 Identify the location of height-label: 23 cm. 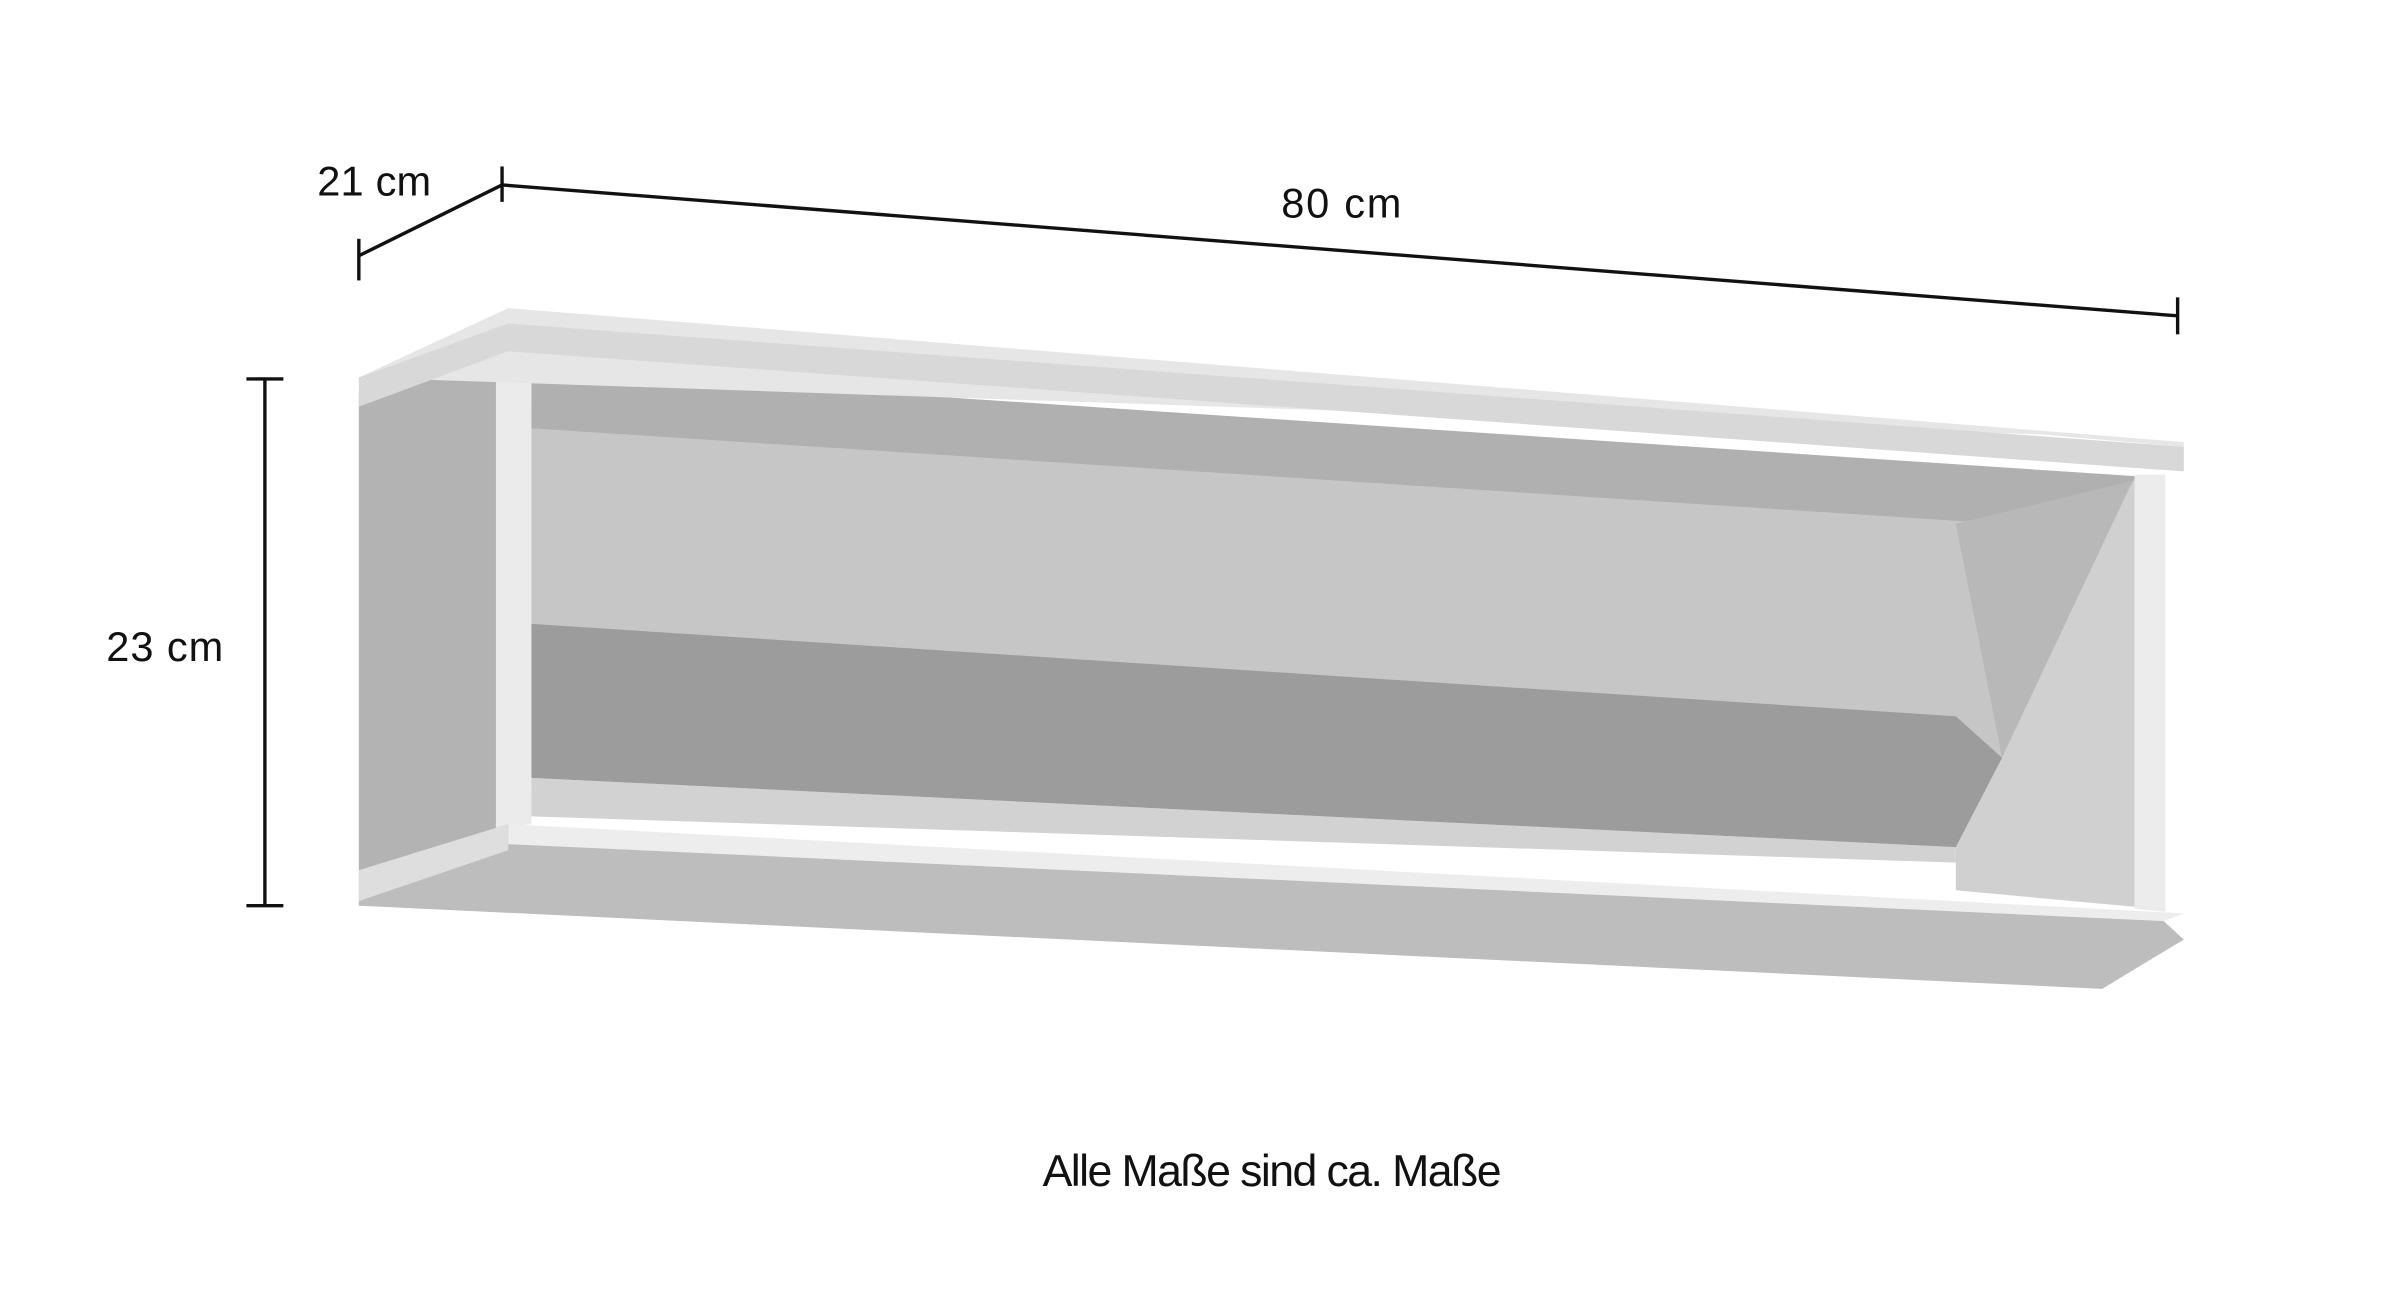
(164, 646).